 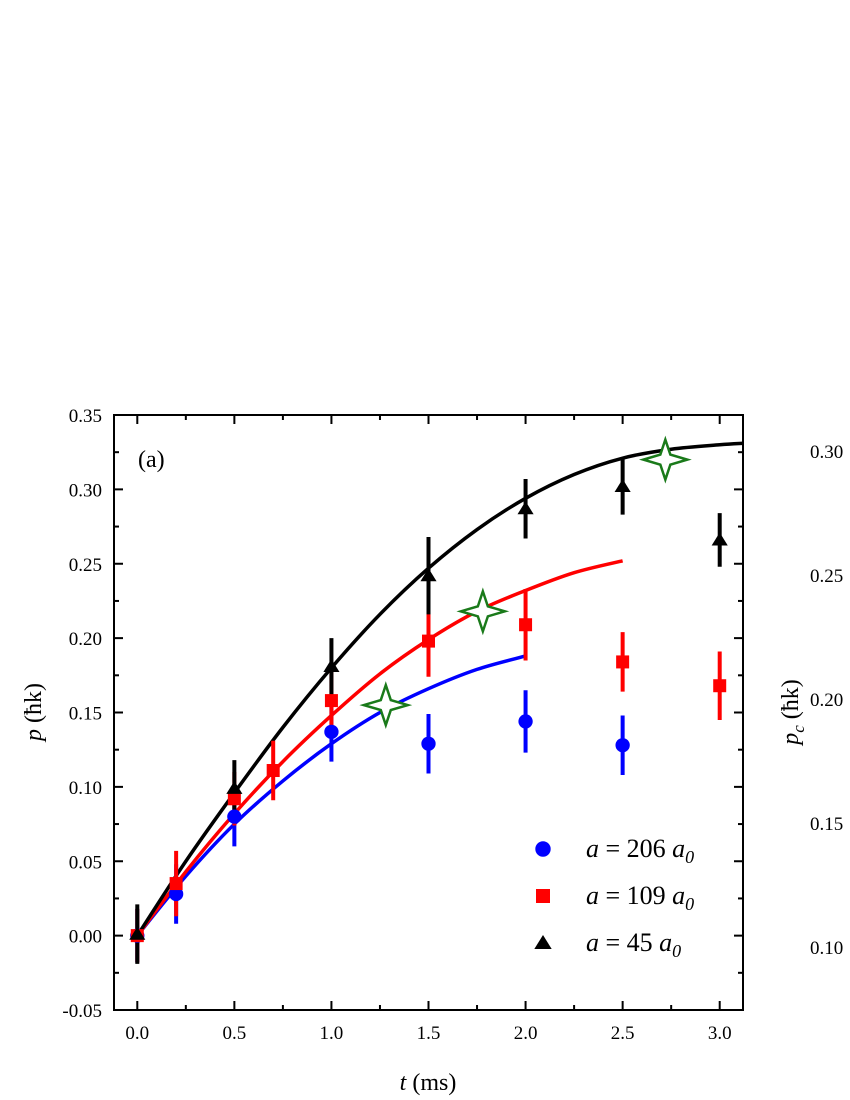 What do you see at coordinates (429, 1033) in the screenshot?
I see `x-tick-label: 1.5` at bounding box center [429, 1033].